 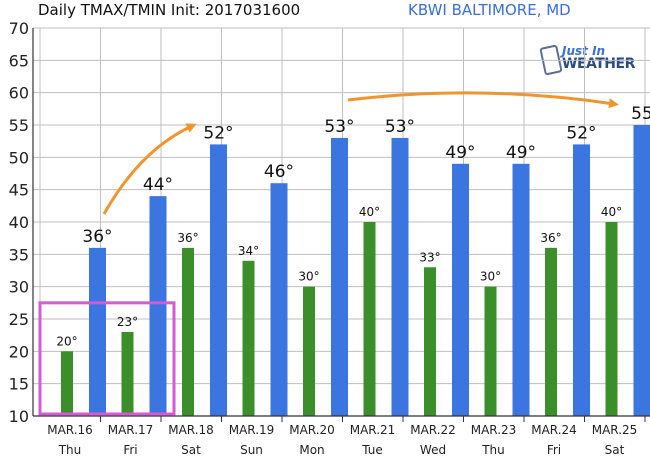 What do you see at coordinates (97, 237) in the screenshot?
I see `tmax-label: 36°` at bounding box center [97, 237].